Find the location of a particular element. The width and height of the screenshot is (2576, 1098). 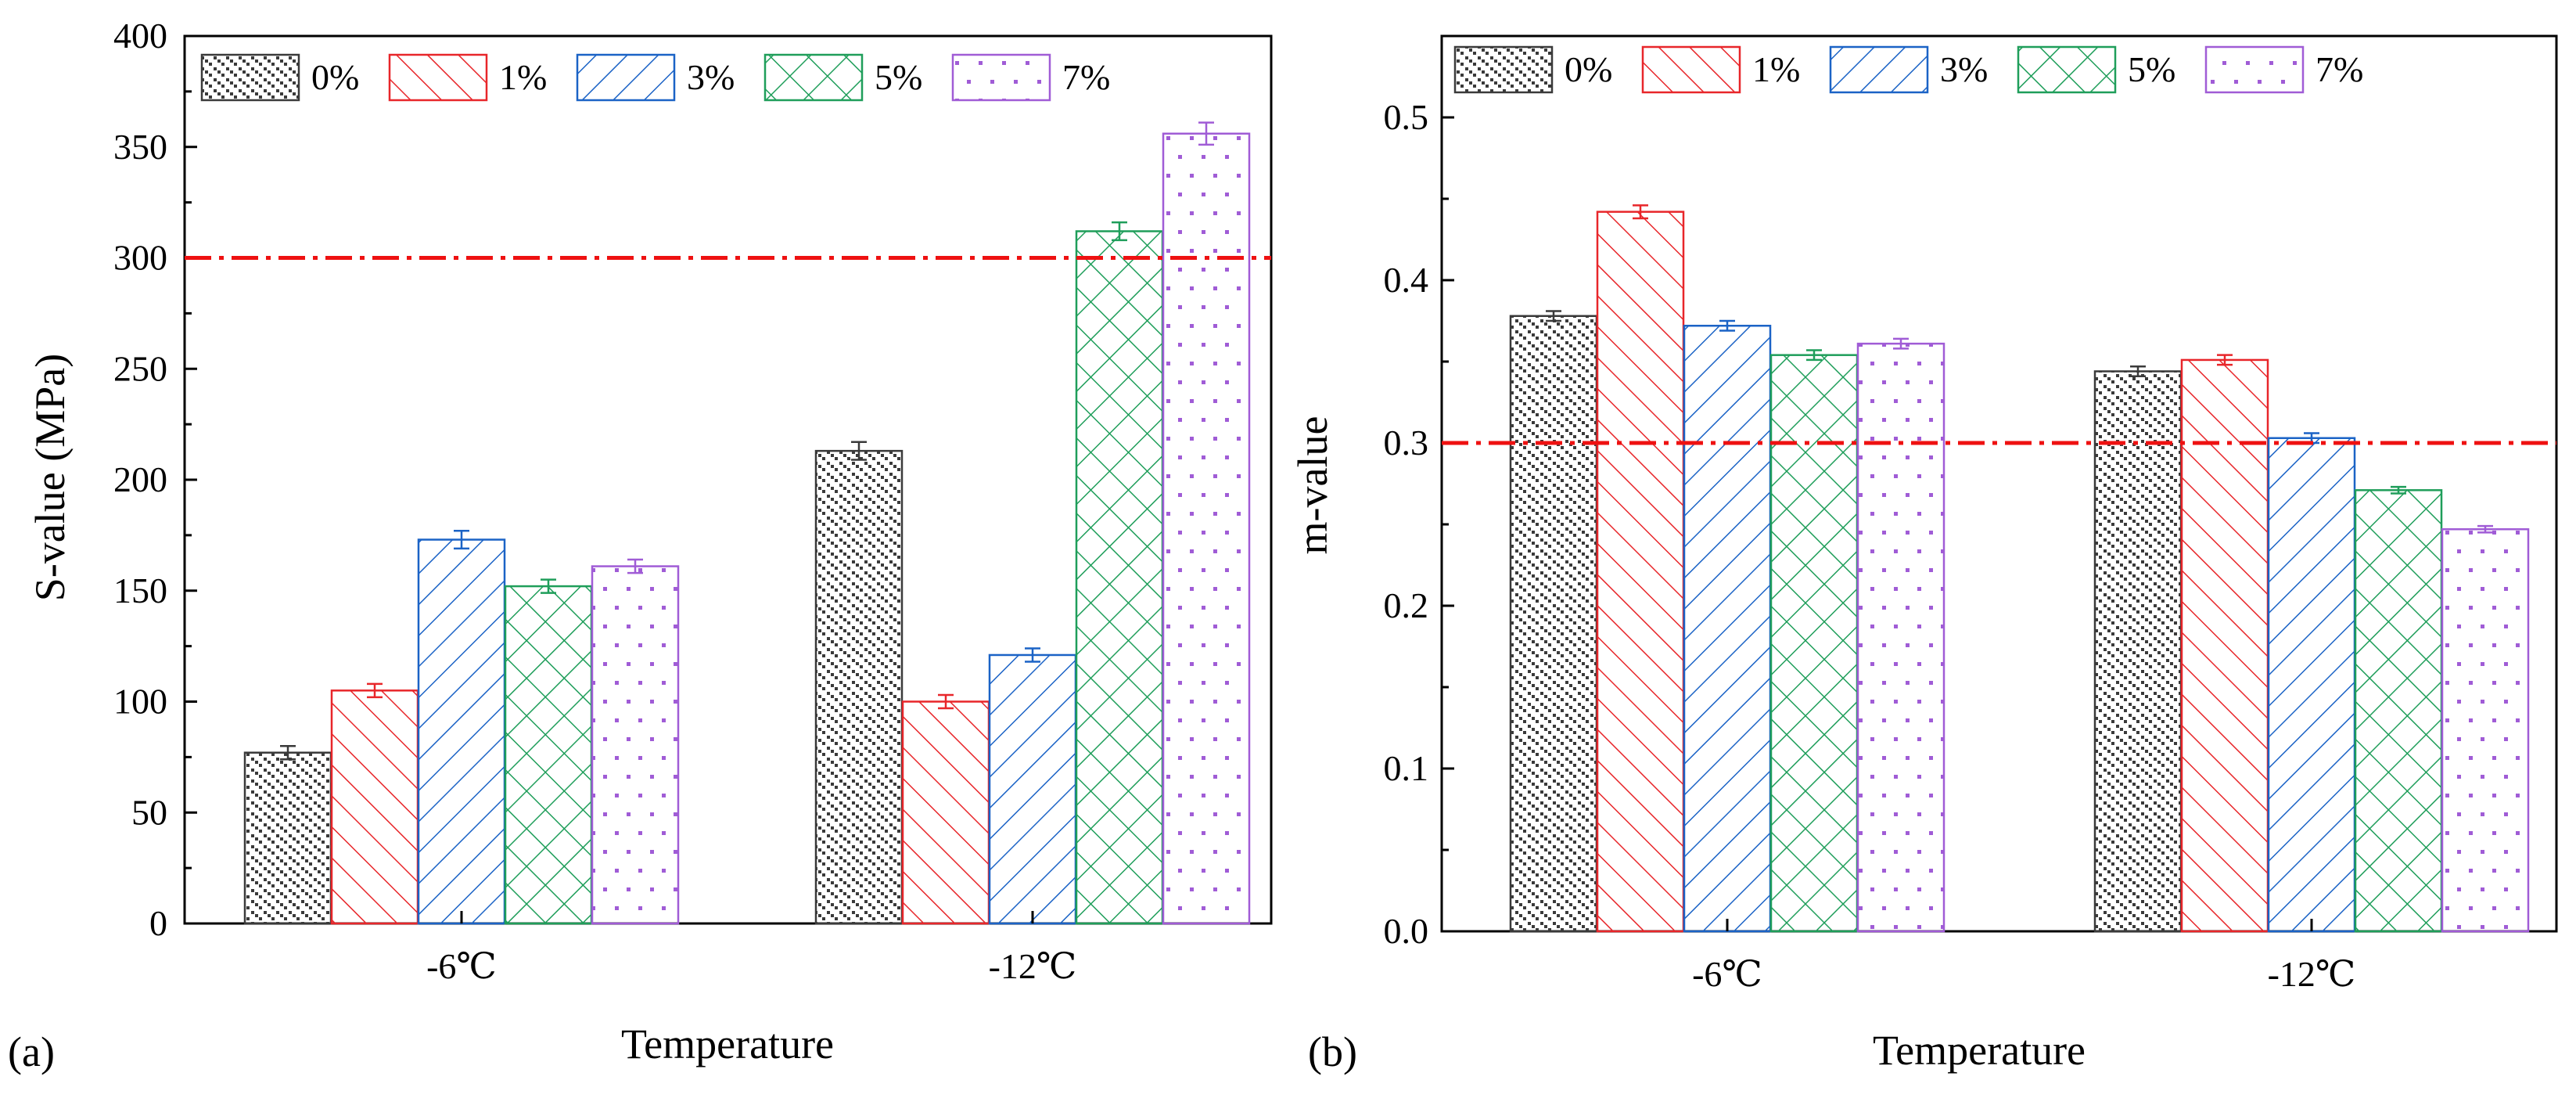

y-tick-label: 0.3 is located at coordinates (1406, 443).